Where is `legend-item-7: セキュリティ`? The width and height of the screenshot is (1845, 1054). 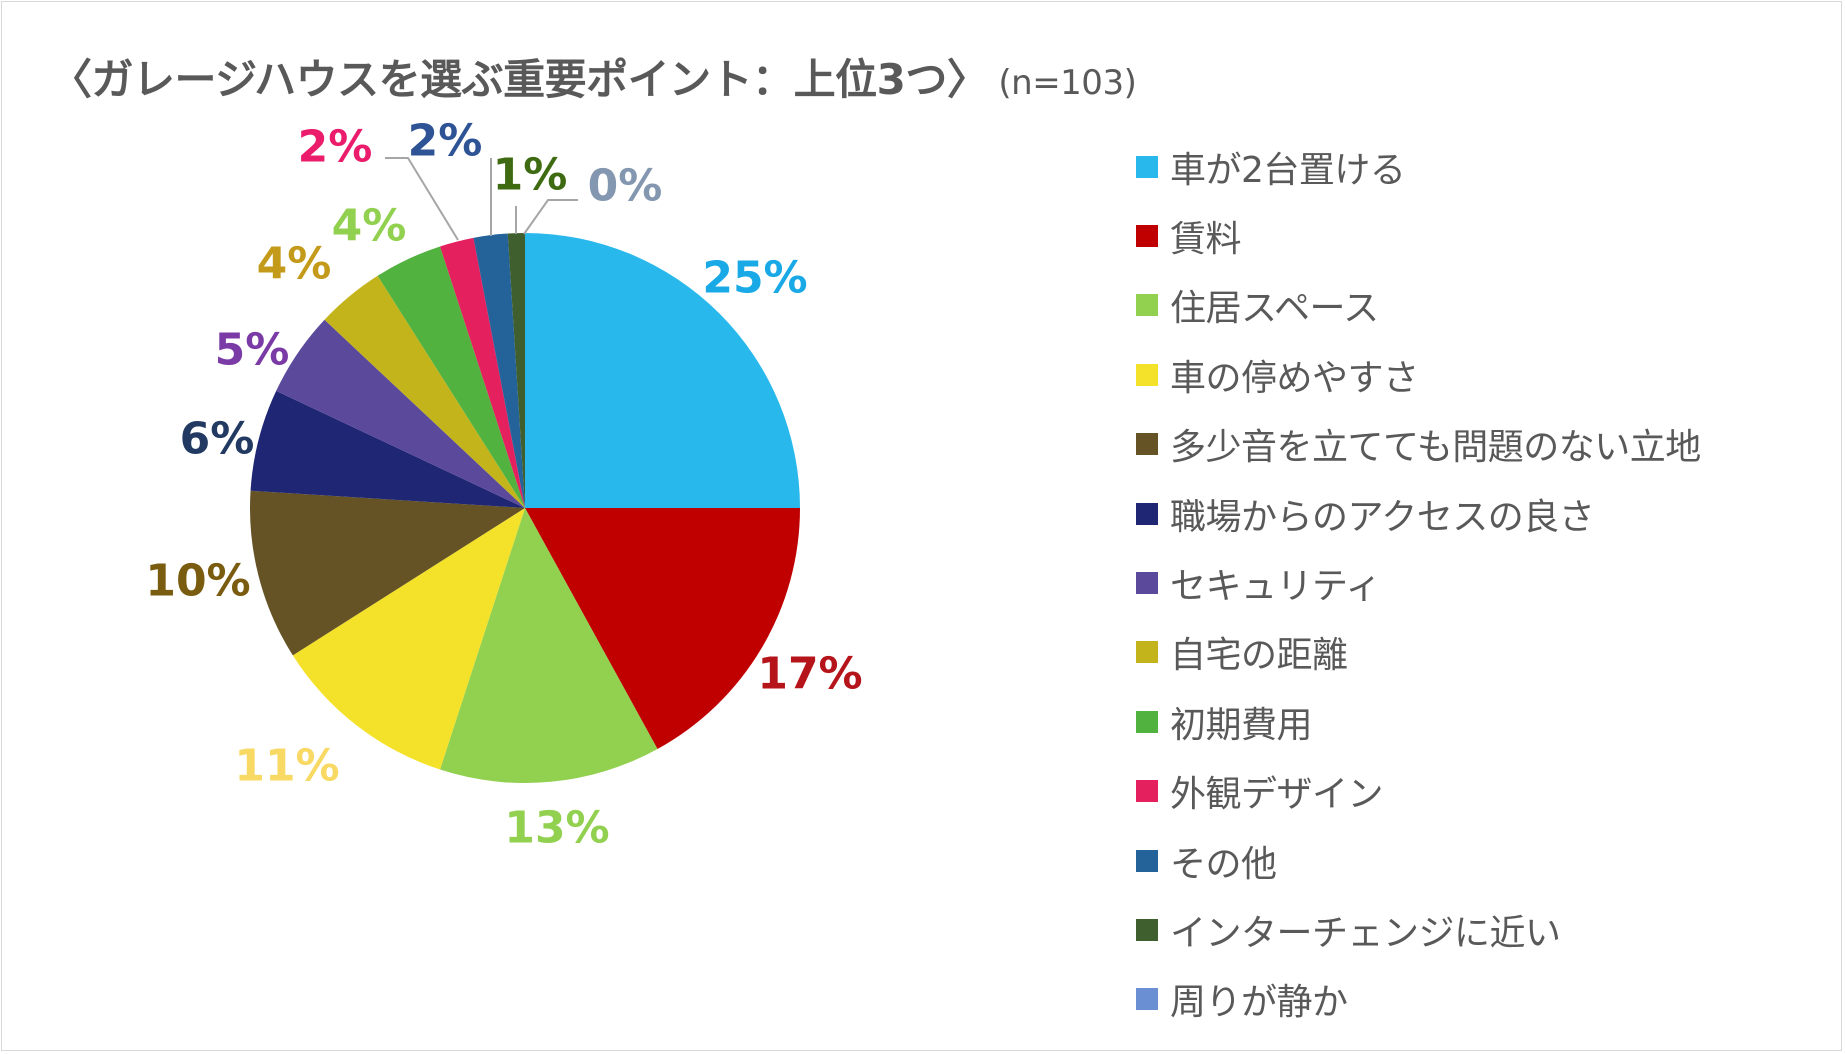
legend-item-7: セキュリティ is located at coordinates (1418, 582).